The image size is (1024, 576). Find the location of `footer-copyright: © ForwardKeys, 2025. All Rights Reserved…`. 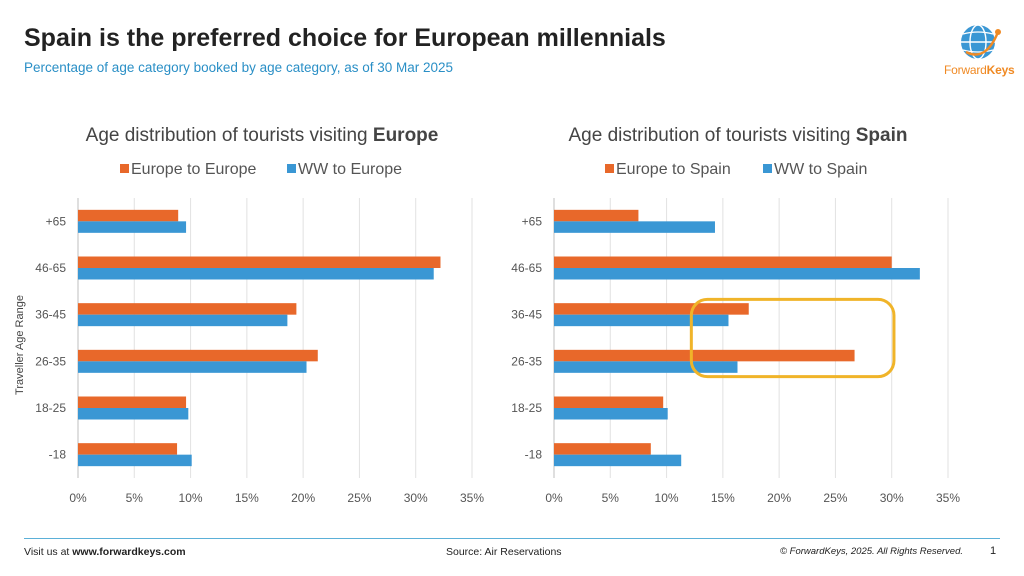

footer-copyright: © ForwardKeys, 2025. All Rights Reserved… is located at coordinates (872, 551).